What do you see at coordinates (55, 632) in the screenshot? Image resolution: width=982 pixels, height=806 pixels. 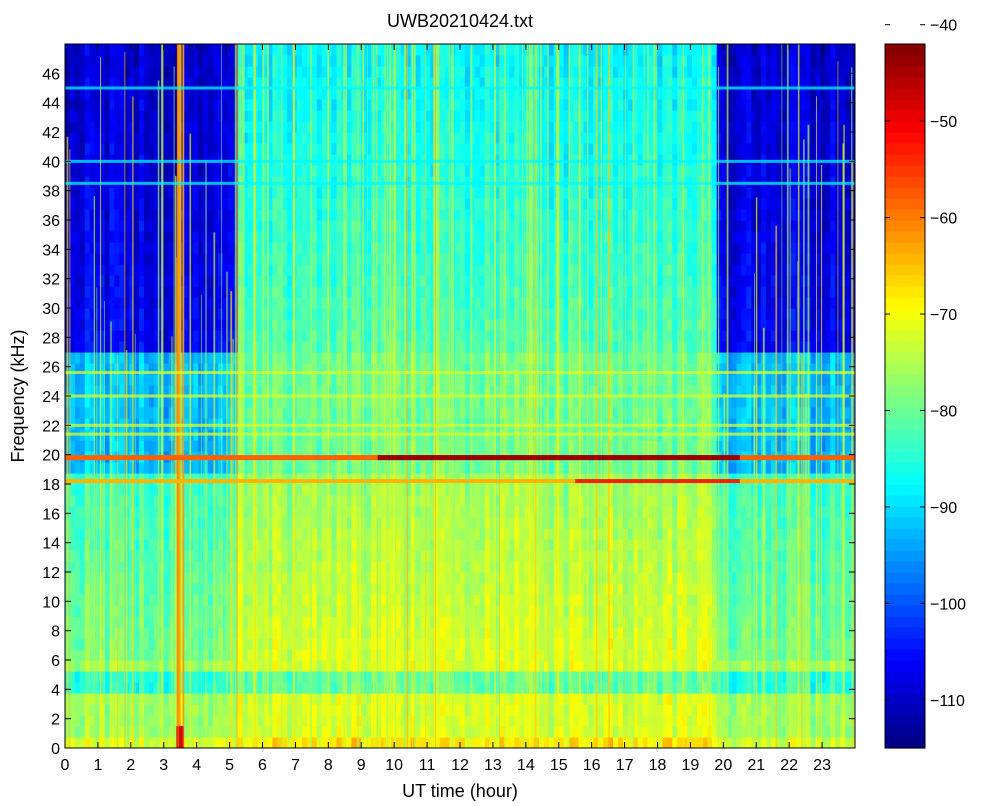 I see `y-tick-label: 8` at bounding box center [55, 632].